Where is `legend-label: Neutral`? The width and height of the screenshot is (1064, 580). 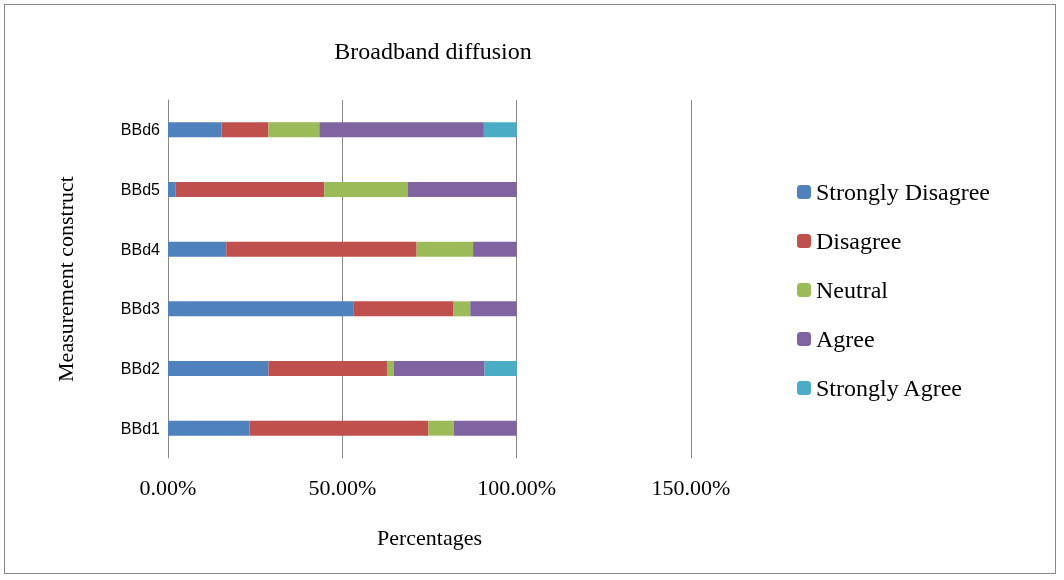 legend-label: Neutral is located at coordinates (852, 290).